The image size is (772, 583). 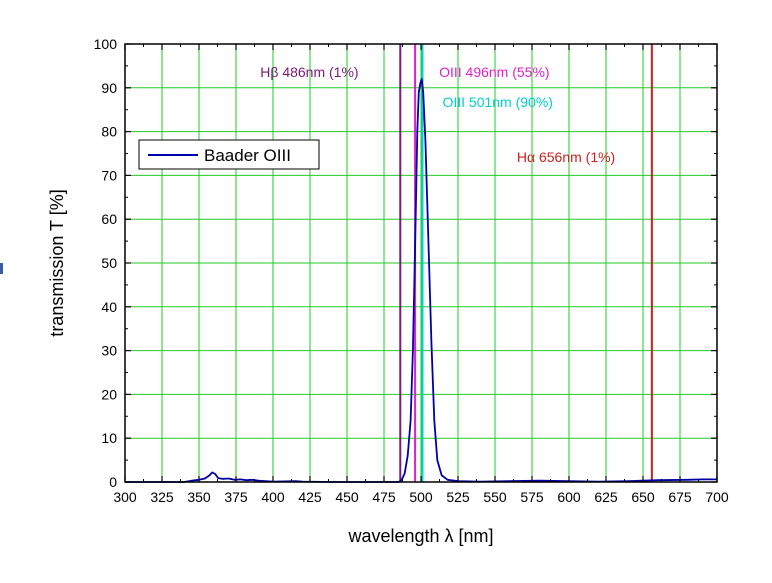 I want to click on y-tick-label: 100, so click(x=106, y=44).